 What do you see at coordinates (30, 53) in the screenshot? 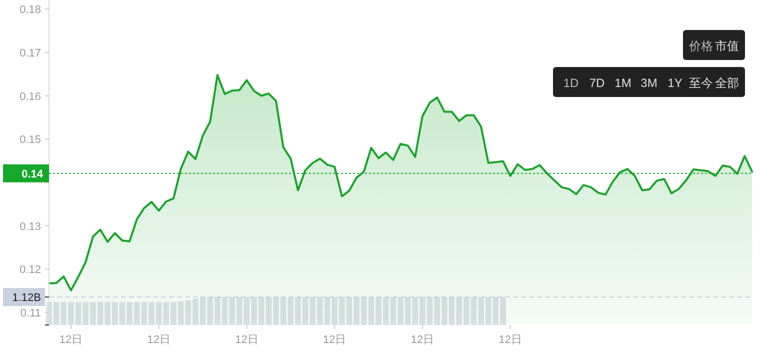
I see `y-tick-label: 0.17` at bounding box center [30, 53].